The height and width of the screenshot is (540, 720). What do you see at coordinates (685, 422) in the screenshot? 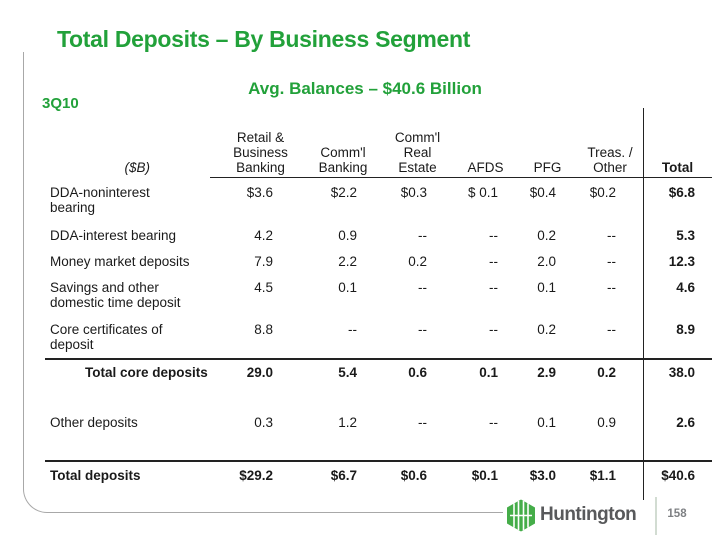
I see `cell-value: 2.6` at bounding box center [685, 422].